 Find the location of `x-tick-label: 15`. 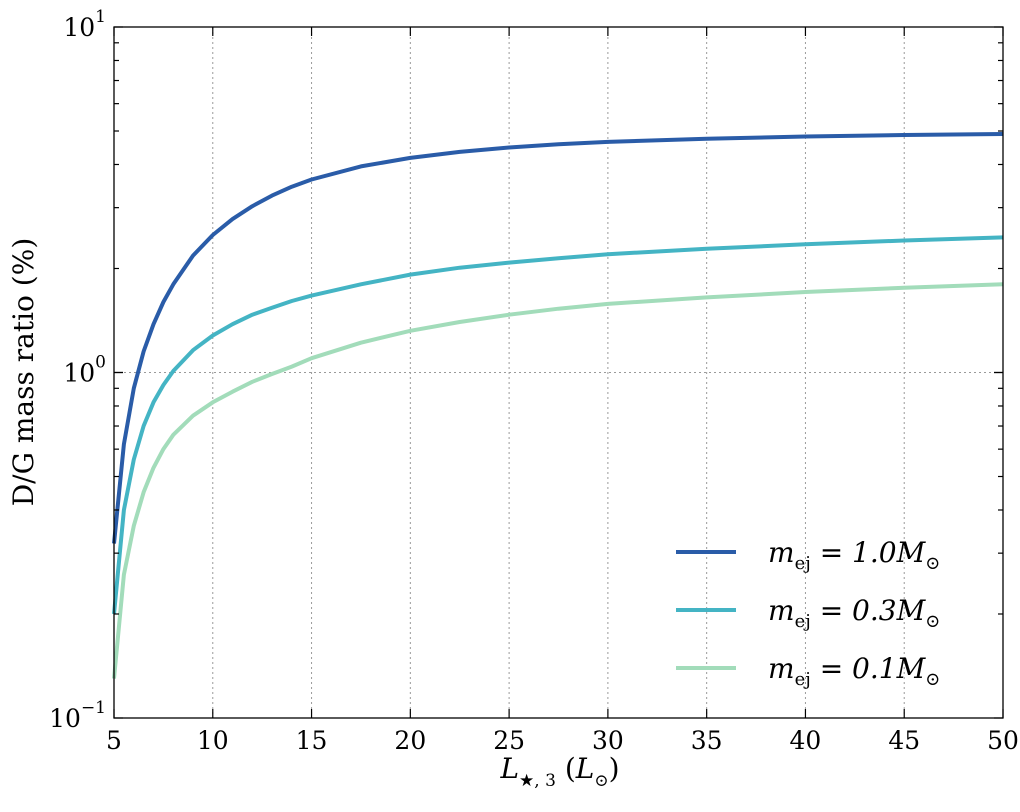

x-tick-label: 15 is located at coordinates (312, 740).